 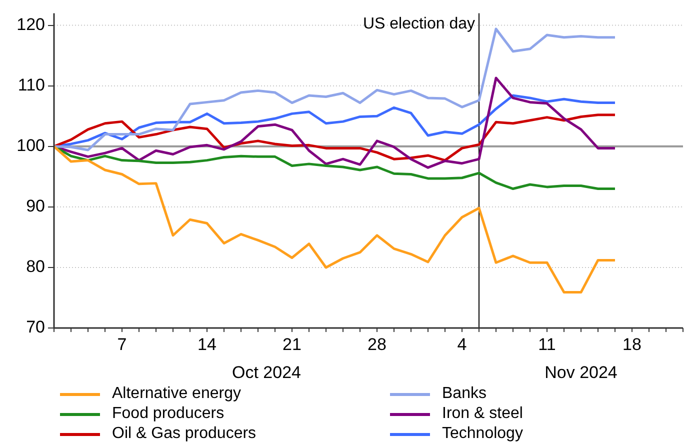 I want to click on y-tick-label: 120, so click(x=30, y=24).